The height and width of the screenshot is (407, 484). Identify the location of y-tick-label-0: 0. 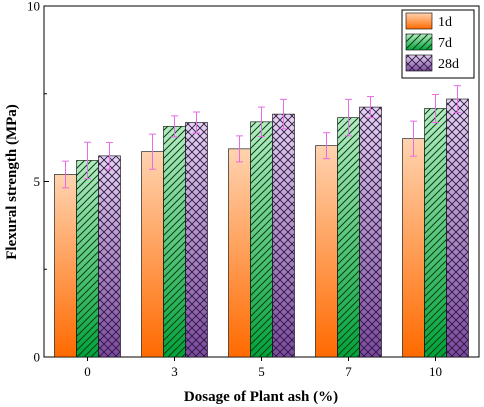
(37, 357).